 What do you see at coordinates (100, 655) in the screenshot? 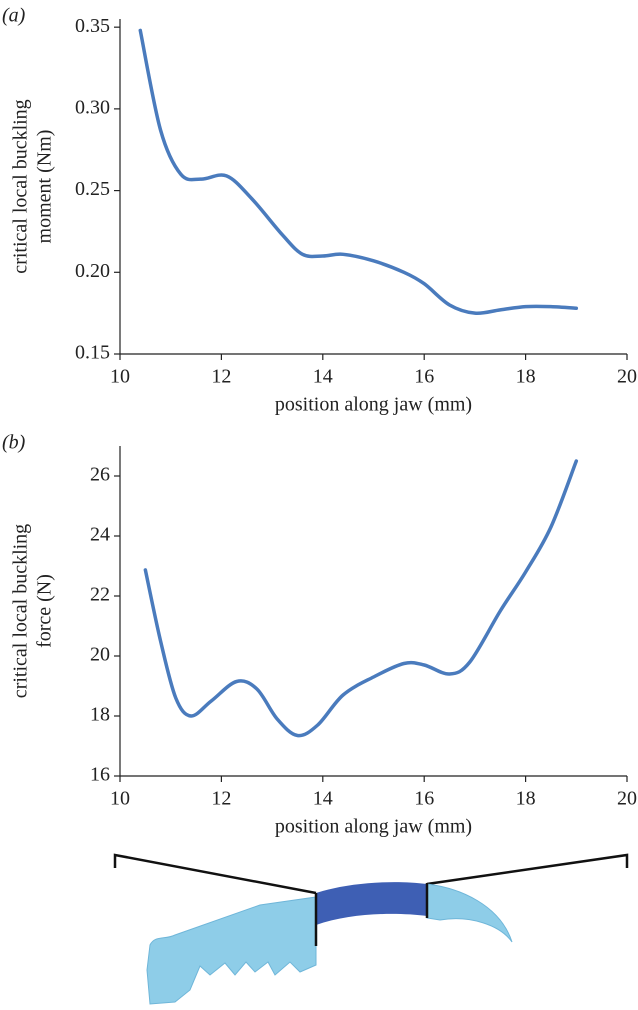
I see `y-tick-label: 20` at bounding box center [100, 655].